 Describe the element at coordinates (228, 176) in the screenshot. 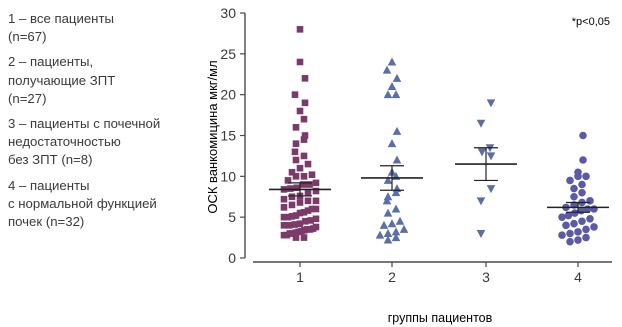

I see `y-tick-label: 10` at that location.